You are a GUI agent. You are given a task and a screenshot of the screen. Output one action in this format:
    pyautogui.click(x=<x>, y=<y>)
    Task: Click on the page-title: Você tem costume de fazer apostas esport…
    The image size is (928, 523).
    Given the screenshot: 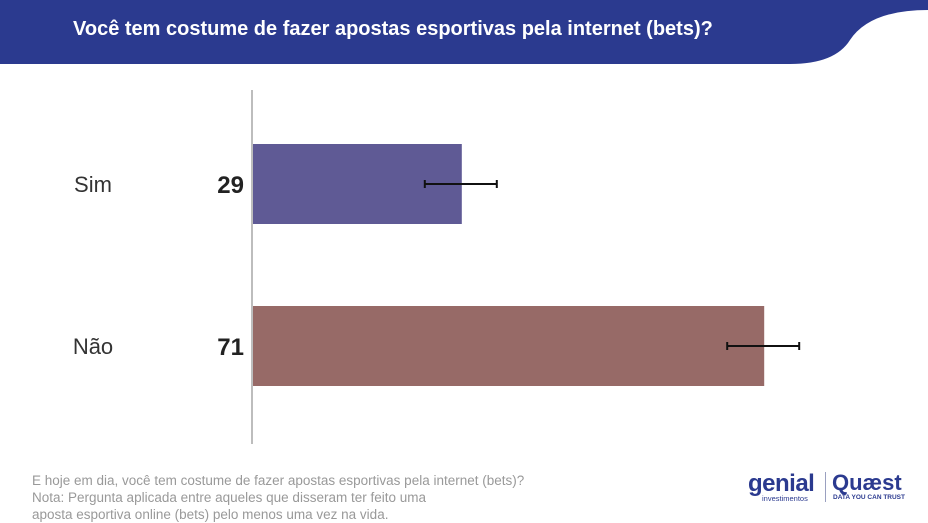 What is the action you would take?
    pyautogui.click(x=393, y=29)
    